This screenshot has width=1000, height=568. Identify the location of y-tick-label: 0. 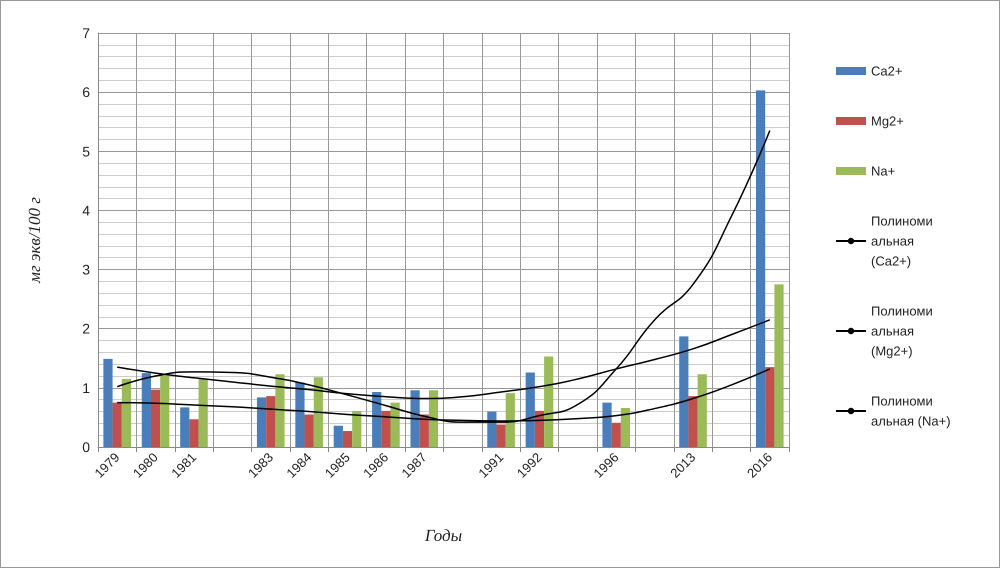
(86, 447).